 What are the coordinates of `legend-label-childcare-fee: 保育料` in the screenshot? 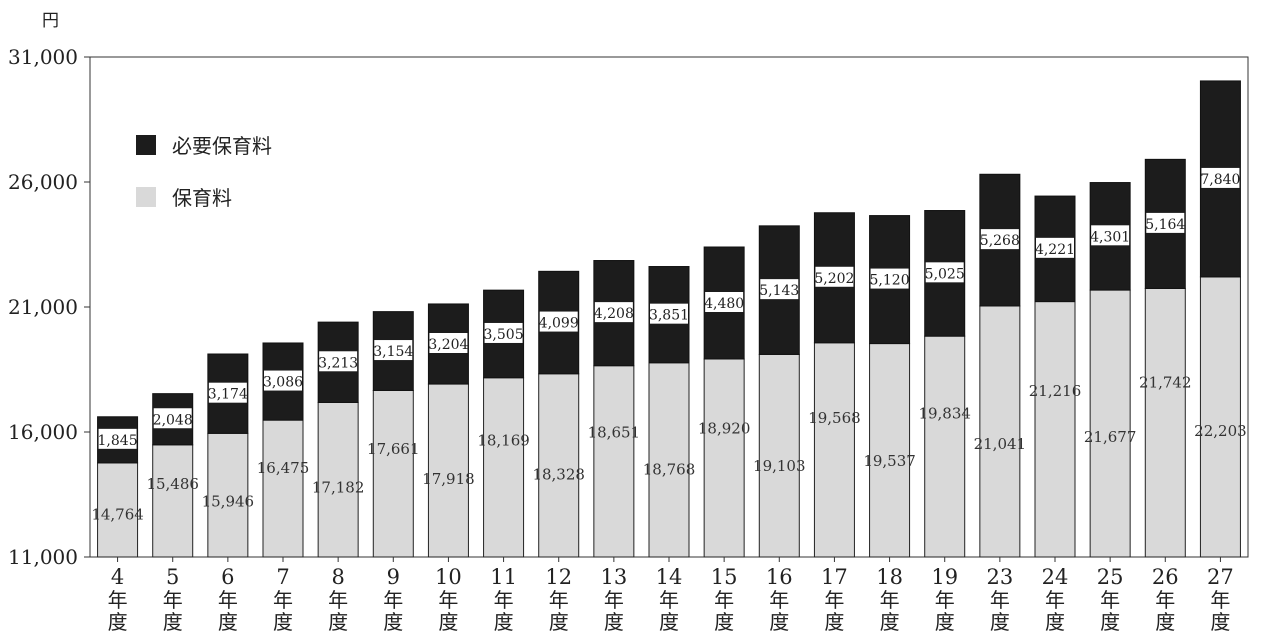 It's located at (202, 198).